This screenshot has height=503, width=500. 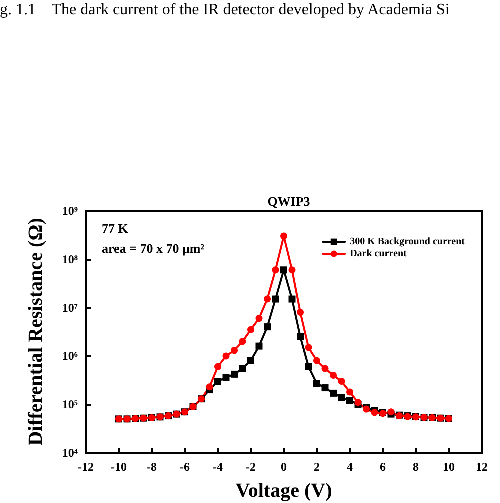 What do you see at coordinates (317, 467) in the screenshot?
I see `x-tick-label: 2` at bounding box center [317, 467].